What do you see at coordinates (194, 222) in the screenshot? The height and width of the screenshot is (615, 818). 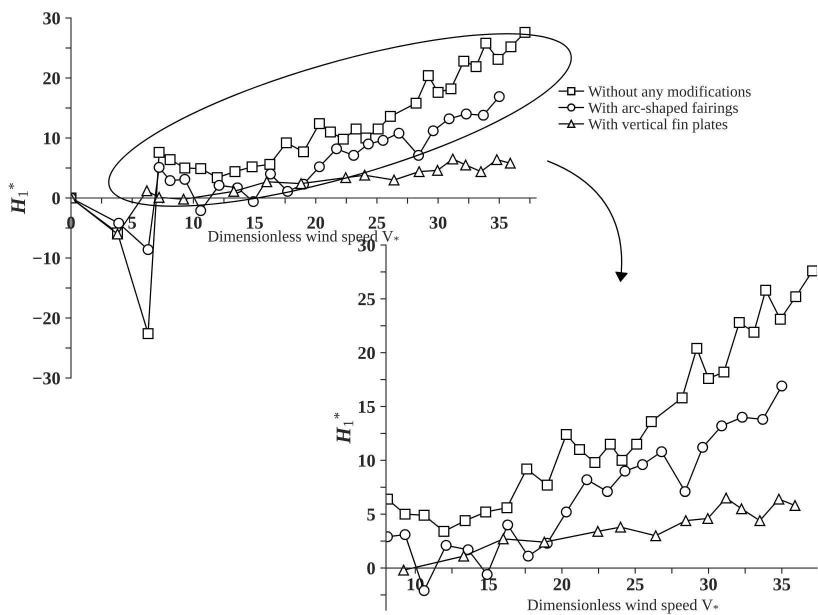 I see `x-tick-label: 10` at bounding box center [194, 222].